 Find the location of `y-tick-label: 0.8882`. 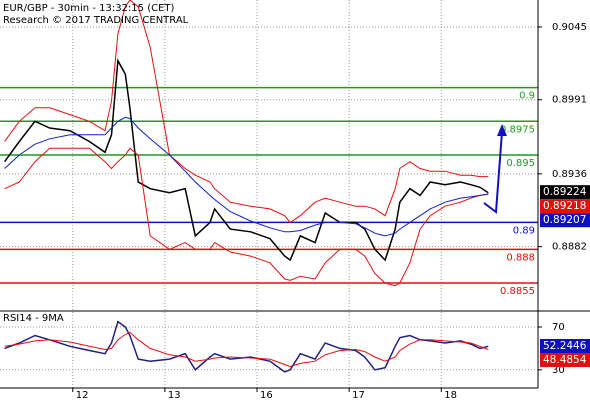

y-tick-label: 0.8882 is located at coordinates (569, 247).